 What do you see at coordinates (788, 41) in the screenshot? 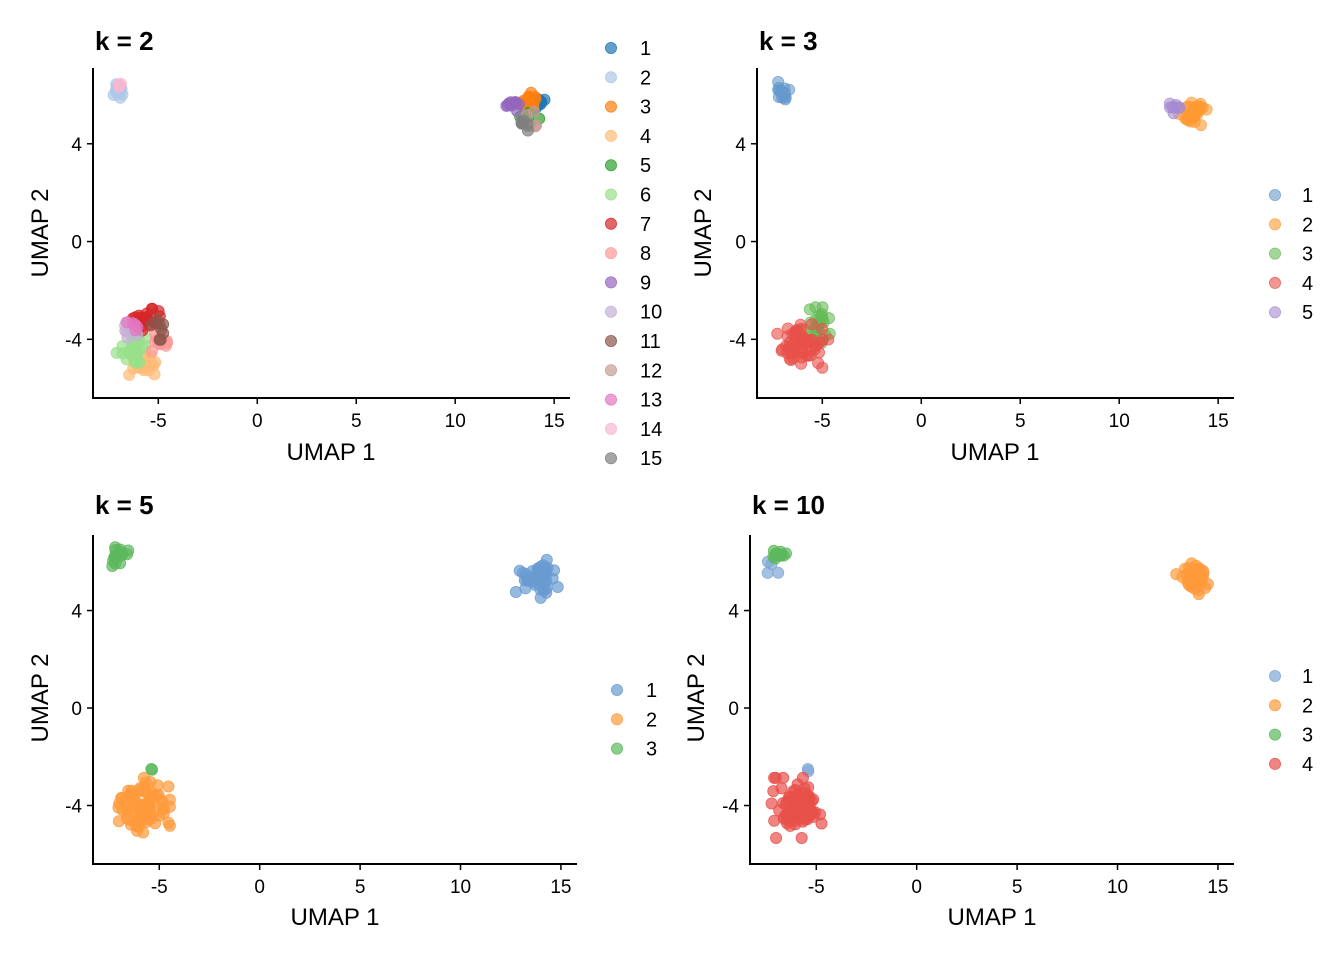
I see `panel-title: k = 3` at bounding box center [788, 41].